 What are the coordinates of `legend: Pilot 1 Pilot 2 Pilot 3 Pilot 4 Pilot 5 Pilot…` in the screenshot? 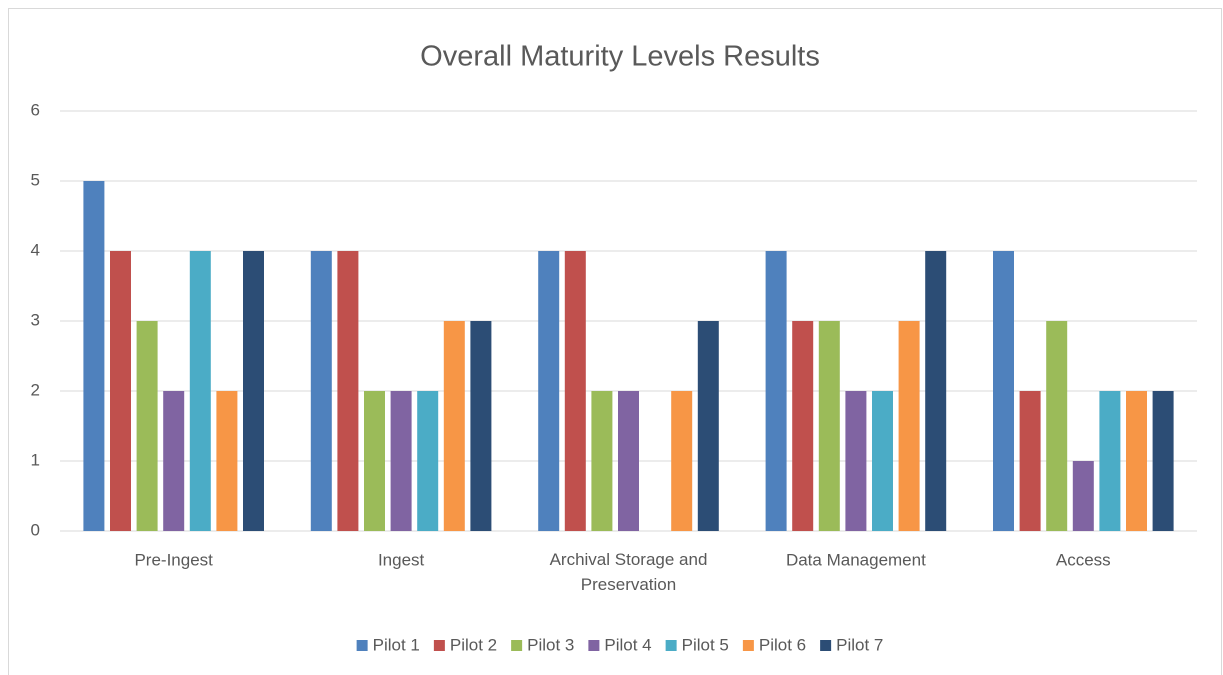 It's located at (619, 644).